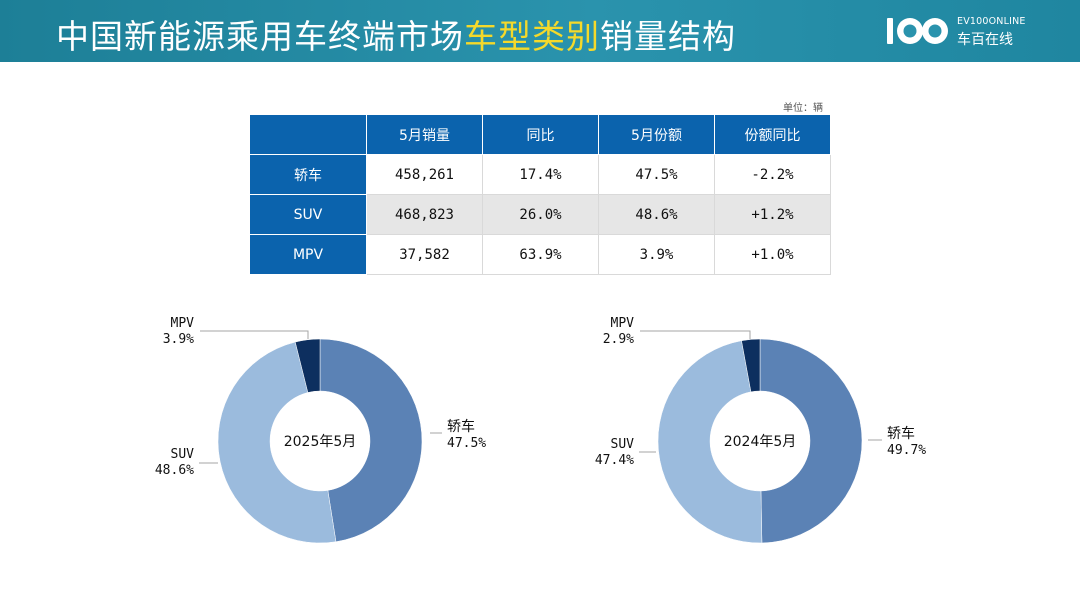 Image resolution: width=1080 pixels, height=607 pixels. I want to click on table-row: 轿车 458,261 17.4% 47.5% -2.2%, so click(540, 174).